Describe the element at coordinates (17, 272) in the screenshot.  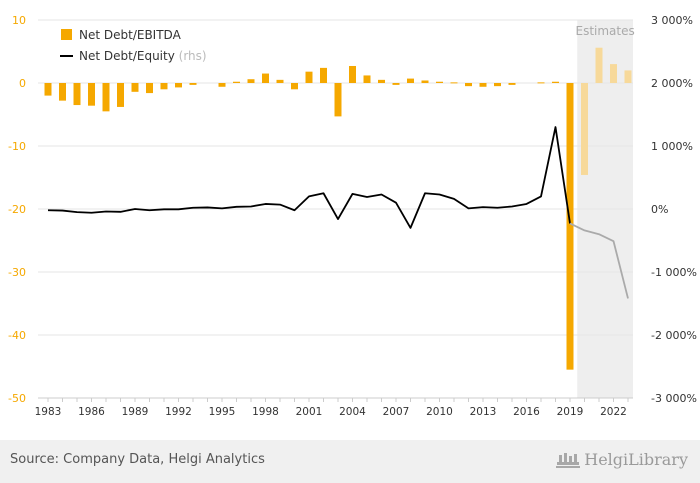
I see `left-tick-label: -30` at that location.